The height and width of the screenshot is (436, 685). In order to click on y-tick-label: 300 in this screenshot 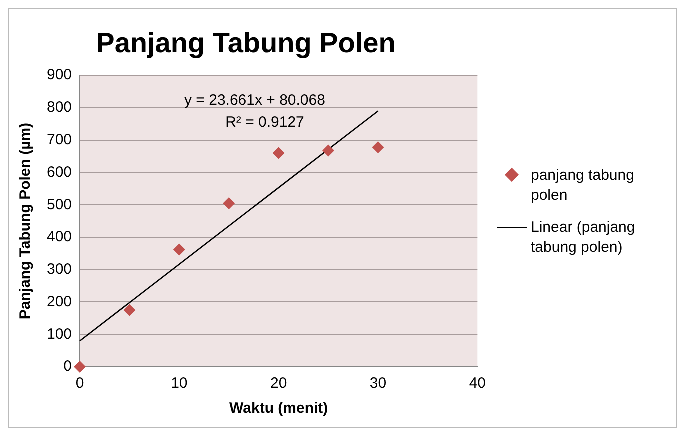, I will do `click(59, 269)`.